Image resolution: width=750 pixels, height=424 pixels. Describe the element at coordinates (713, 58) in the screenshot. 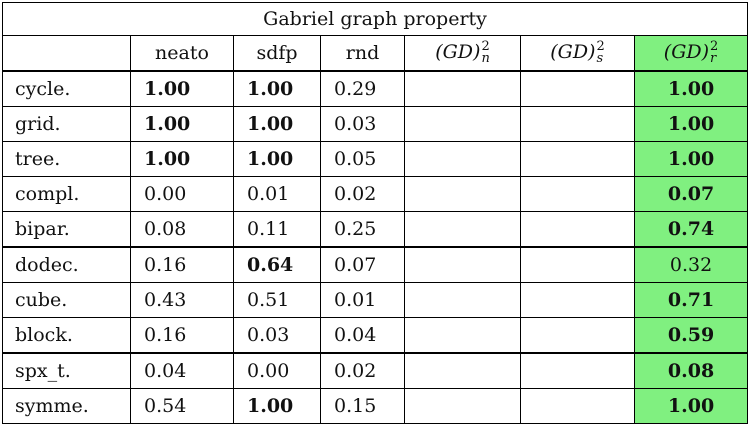

I see `column-header-sub: r` at that location.